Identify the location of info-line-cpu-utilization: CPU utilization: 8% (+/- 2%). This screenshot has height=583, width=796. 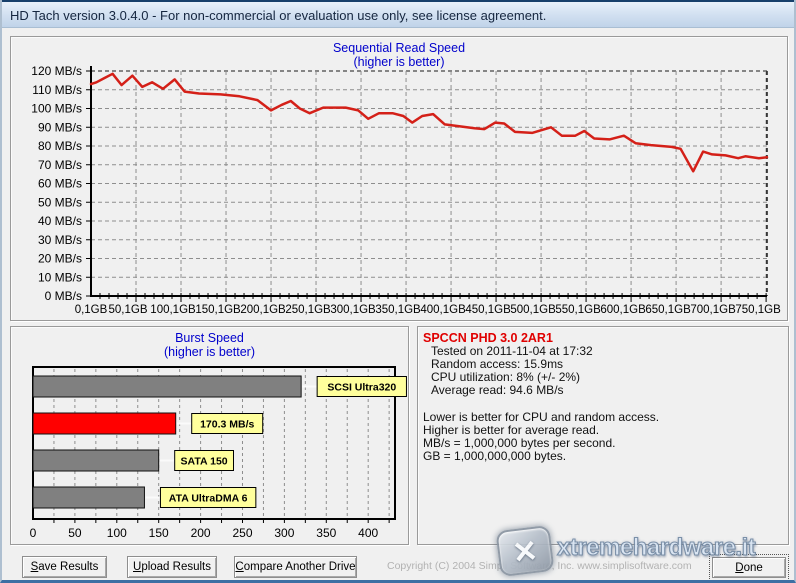
(506, 377).